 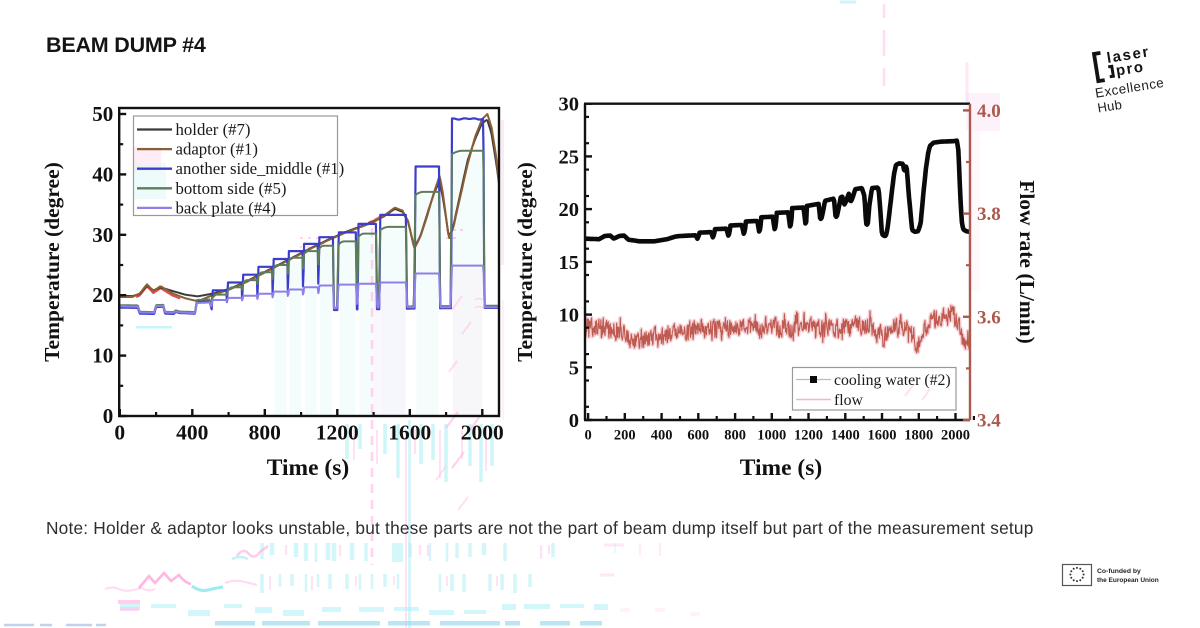 What do you see at coordinates (102, 174) in the screenshot?
I see `svg-text: 40` at bounding box center [102, 174].